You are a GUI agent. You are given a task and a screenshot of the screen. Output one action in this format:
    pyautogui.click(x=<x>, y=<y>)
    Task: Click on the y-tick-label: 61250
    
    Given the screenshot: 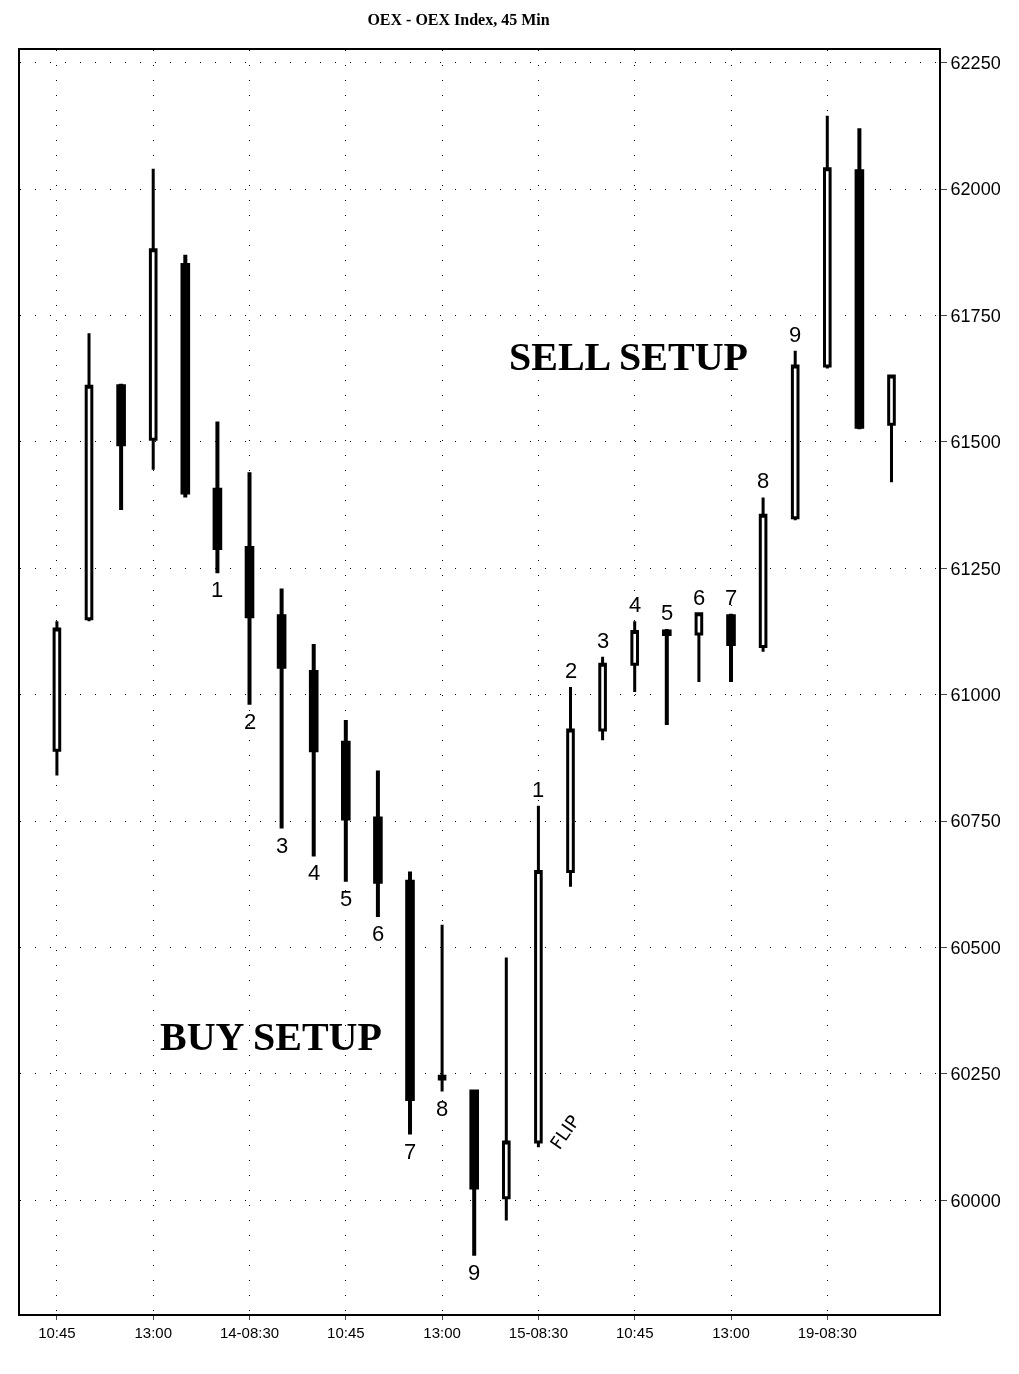 What is the action you would take?
    pyautogui.click(x=975, y=568)
    